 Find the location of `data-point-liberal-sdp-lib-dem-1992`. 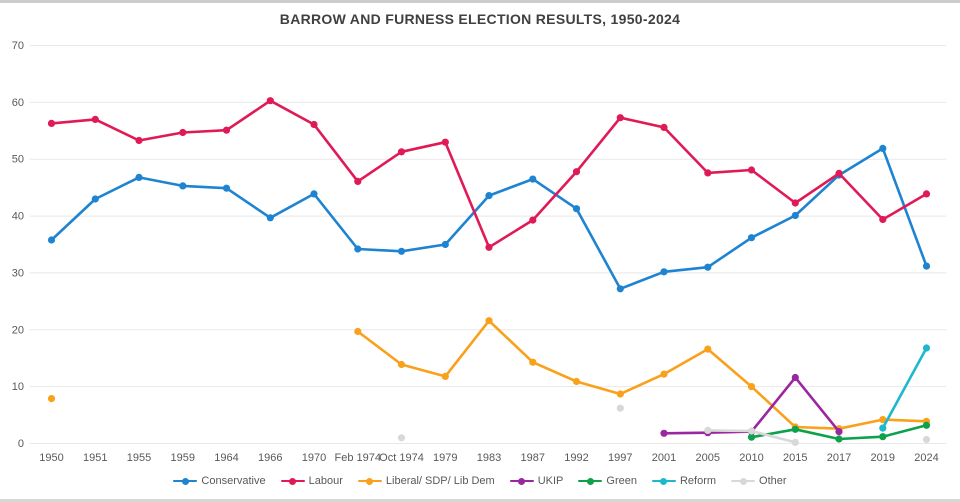

data-point-liberal-sdp-lib-dem-1992 is located at coordinates (576, 381).